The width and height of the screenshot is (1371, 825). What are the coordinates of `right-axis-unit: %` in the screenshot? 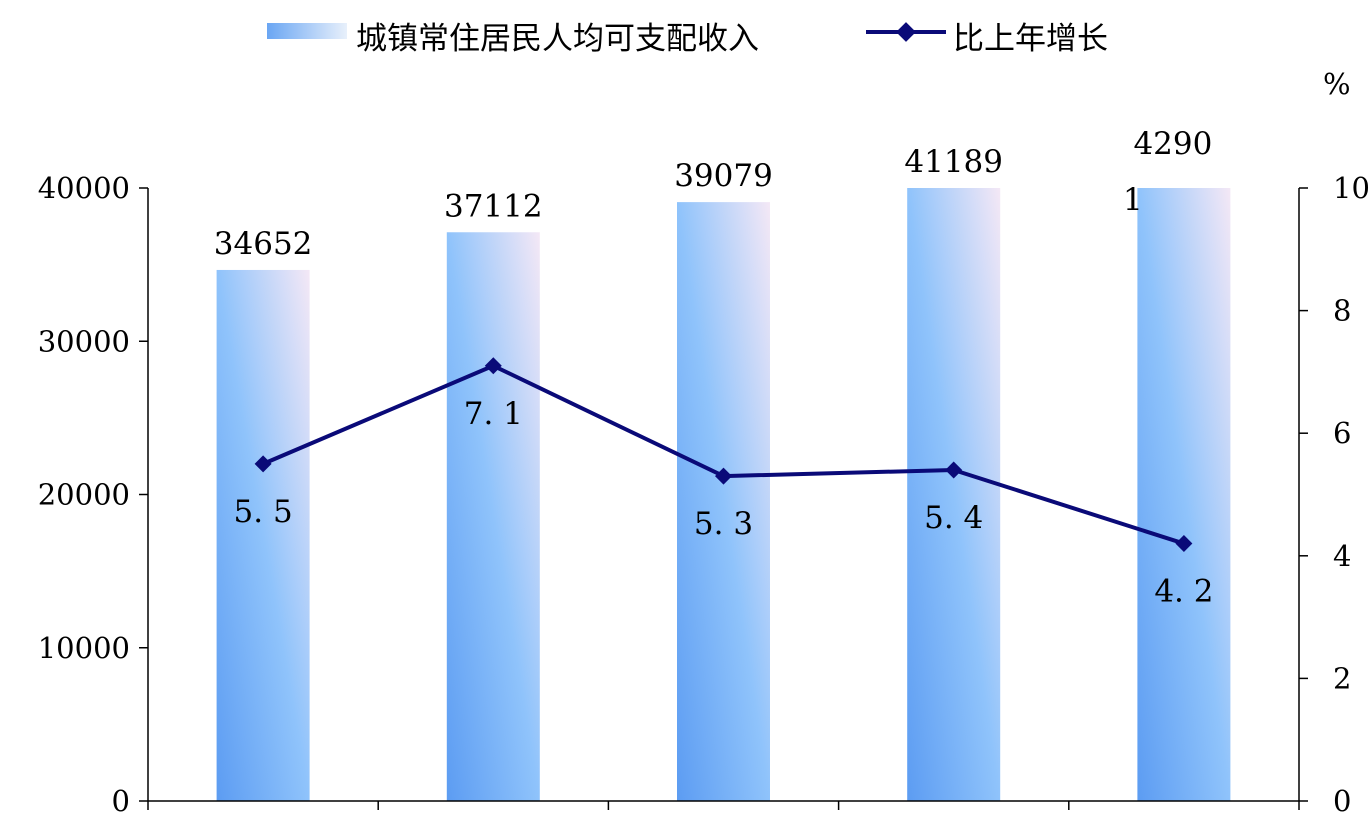 It's located at (1337, 84).